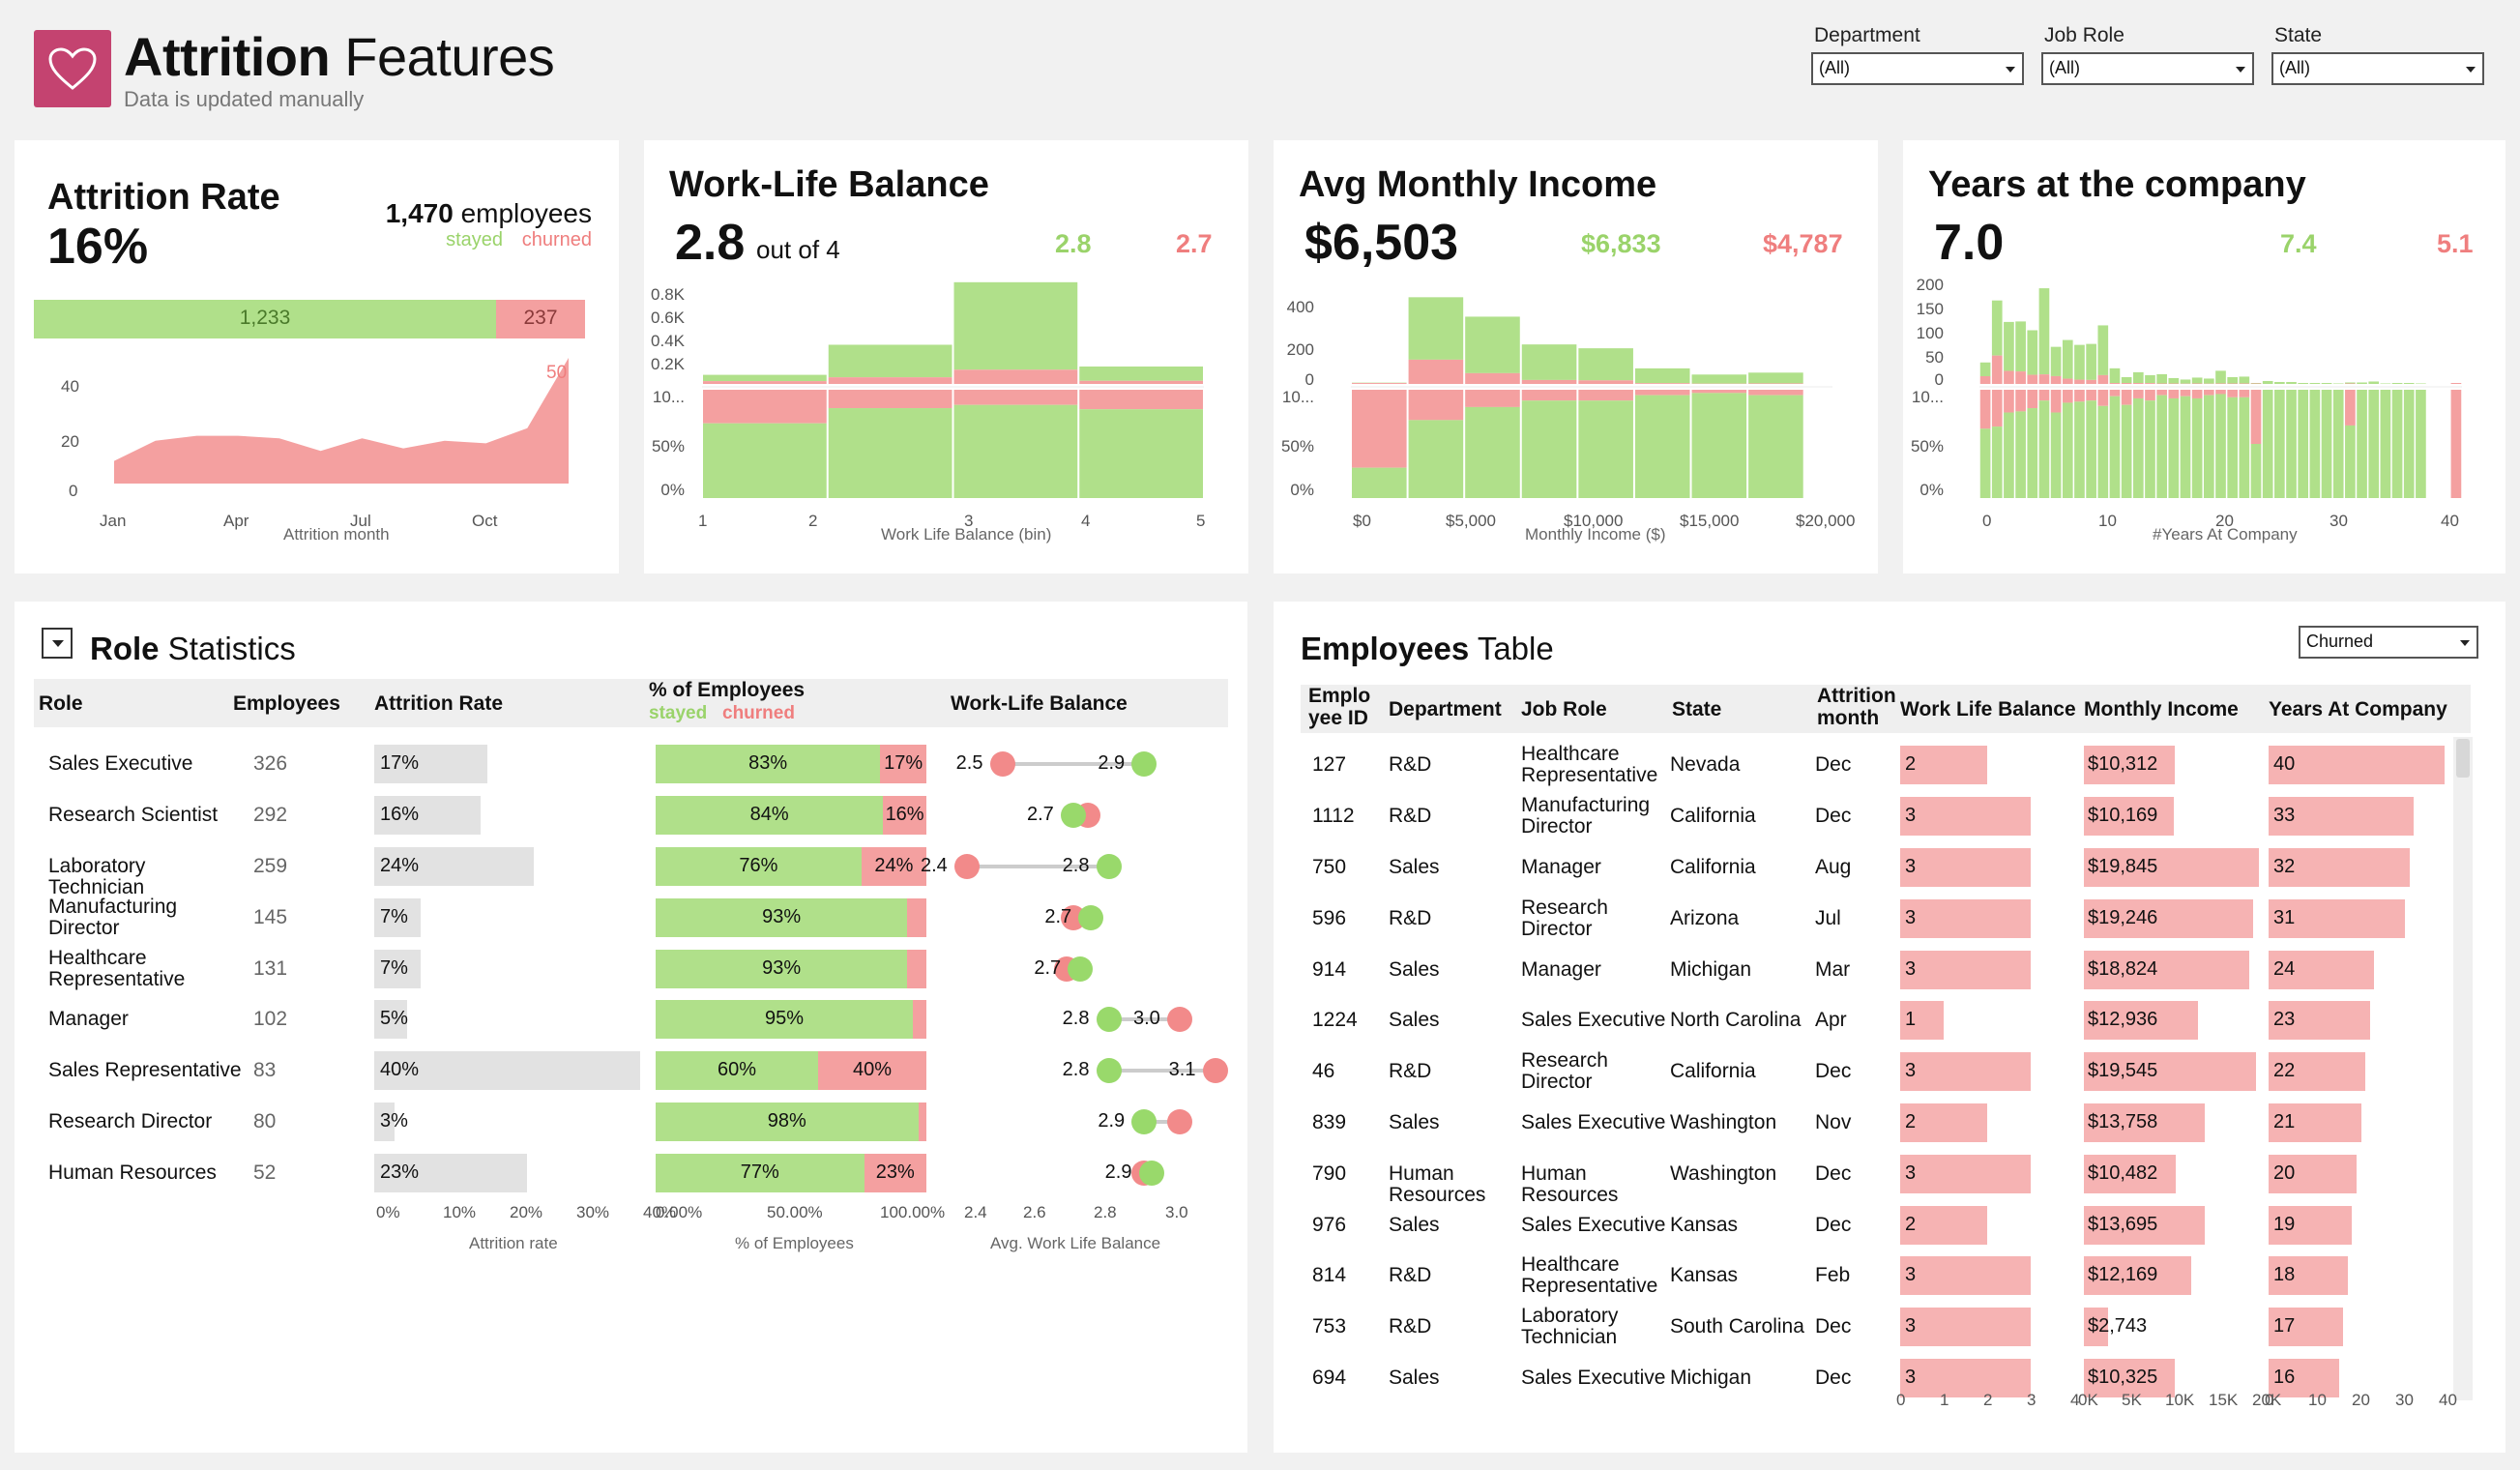  Describe the element at coordinates (341, 421) in the screenshot. I see `attrition-area` at that location.